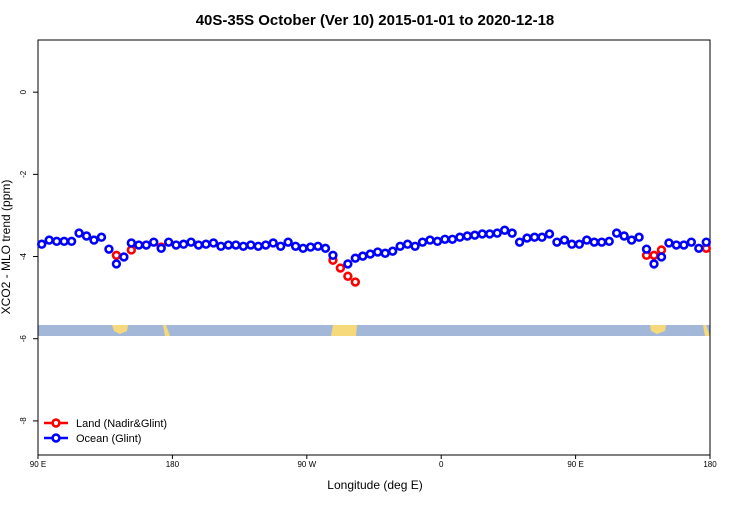 This screenshot has width=750, height=505. I want to click on y-axis-label: XCO2 - MLO trend (ppm), so click(6, 247).